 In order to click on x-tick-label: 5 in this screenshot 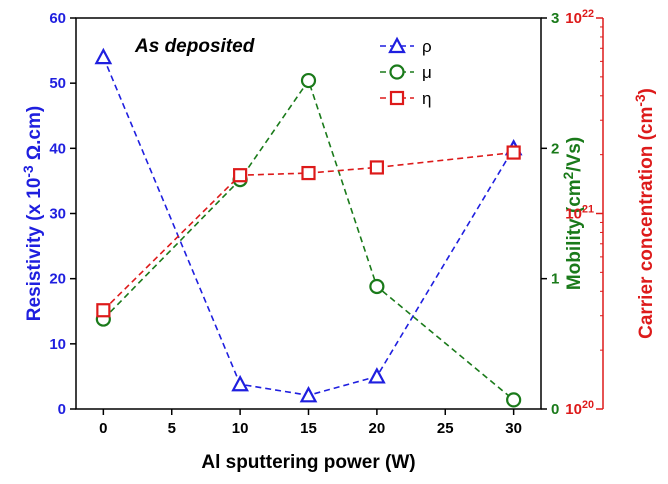, I will do `click(172, 428)`.